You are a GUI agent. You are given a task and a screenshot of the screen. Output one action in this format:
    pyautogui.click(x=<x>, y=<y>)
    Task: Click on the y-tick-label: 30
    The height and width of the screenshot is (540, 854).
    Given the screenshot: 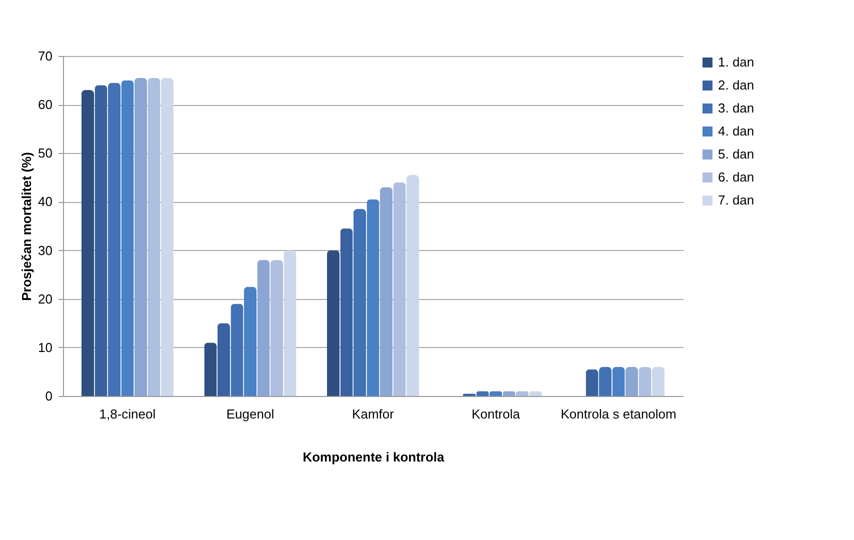 What is the action you would take?
    pyautogui.click(x=45, y=250)
    